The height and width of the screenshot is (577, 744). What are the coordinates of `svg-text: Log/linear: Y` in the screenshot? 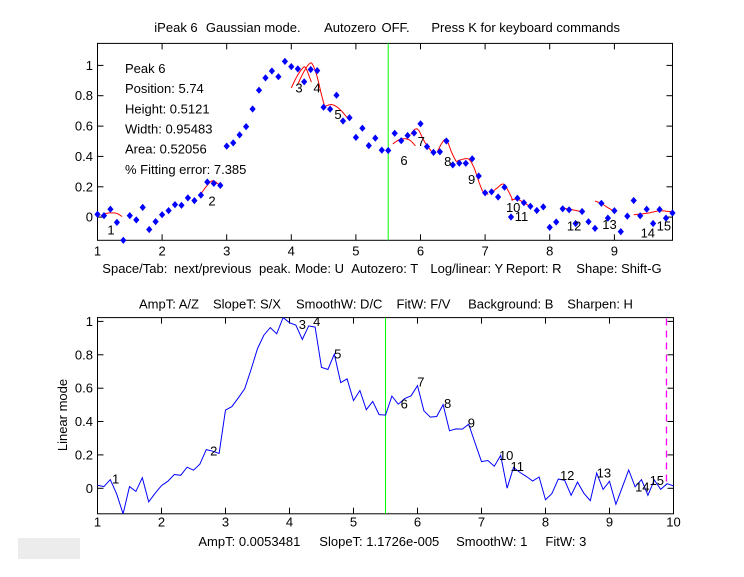 It's located at (466, 268).